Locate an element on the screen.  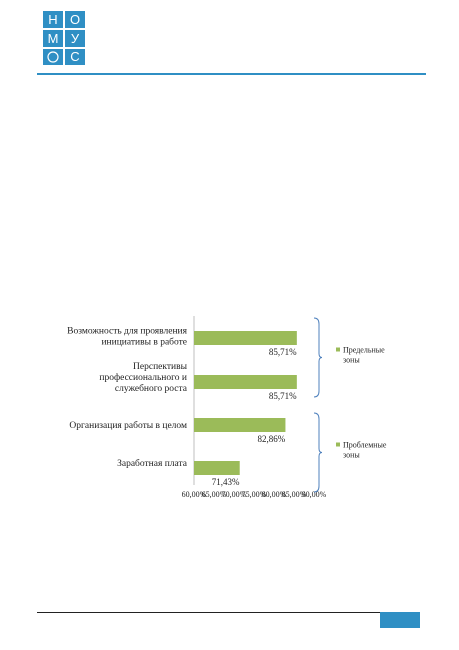
data-label: 82,86% is located at coordinates (271, 439).